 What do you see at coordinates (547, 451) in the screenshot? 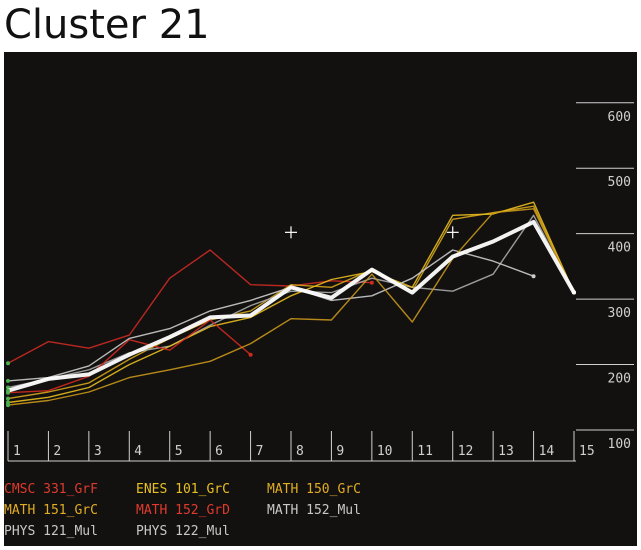
I see `x-tick-label-14: 14` at bounding box center [547, 451].